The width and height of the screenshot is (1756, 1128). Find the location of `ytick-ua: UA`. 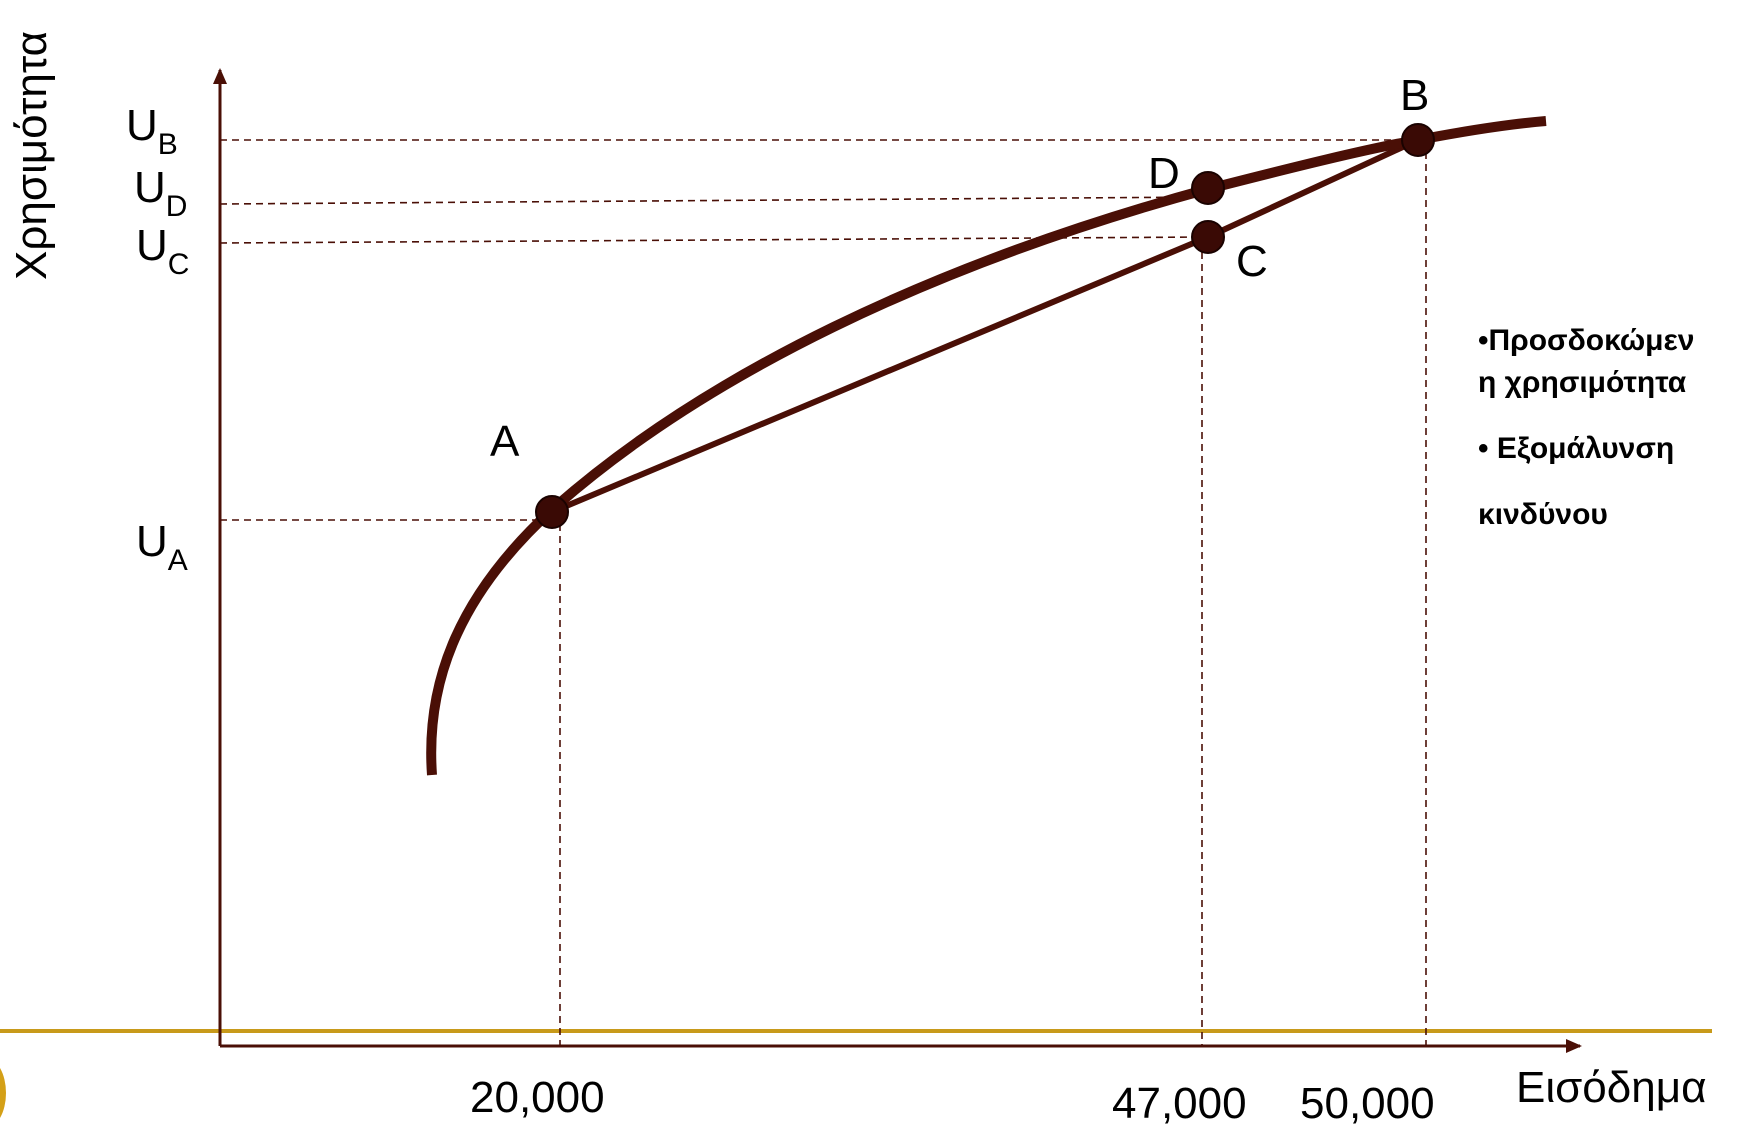

ytick-ua: UA is located at coordinates (162, 547).